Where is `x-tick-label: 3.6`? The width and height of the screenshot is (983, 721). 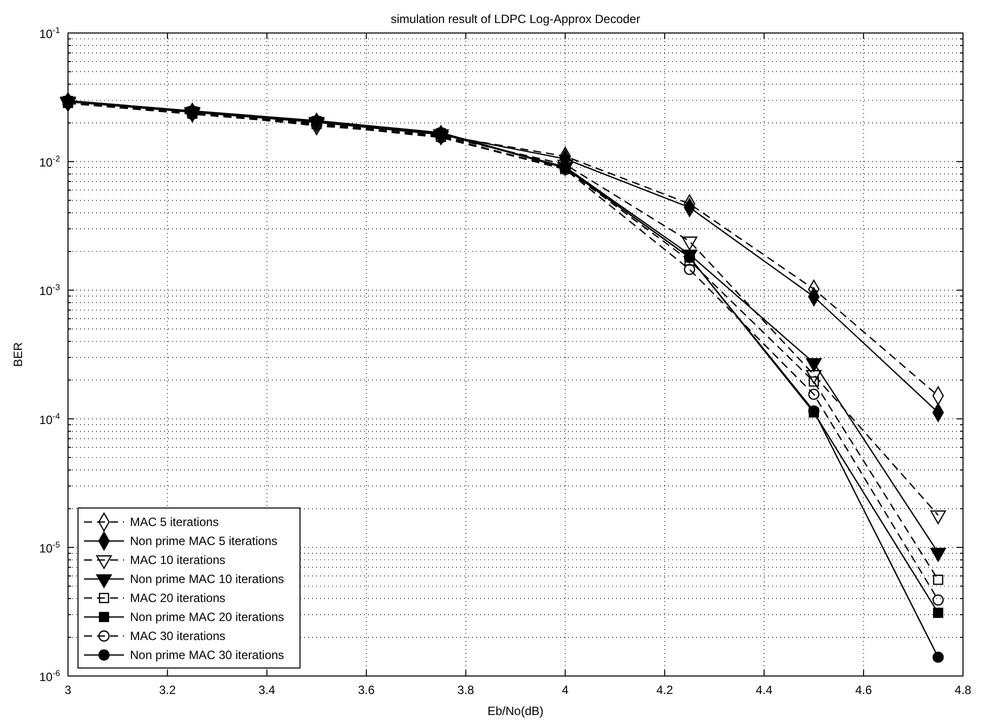 x-tick-label: 3.6 is located at coordinates (366, 690).